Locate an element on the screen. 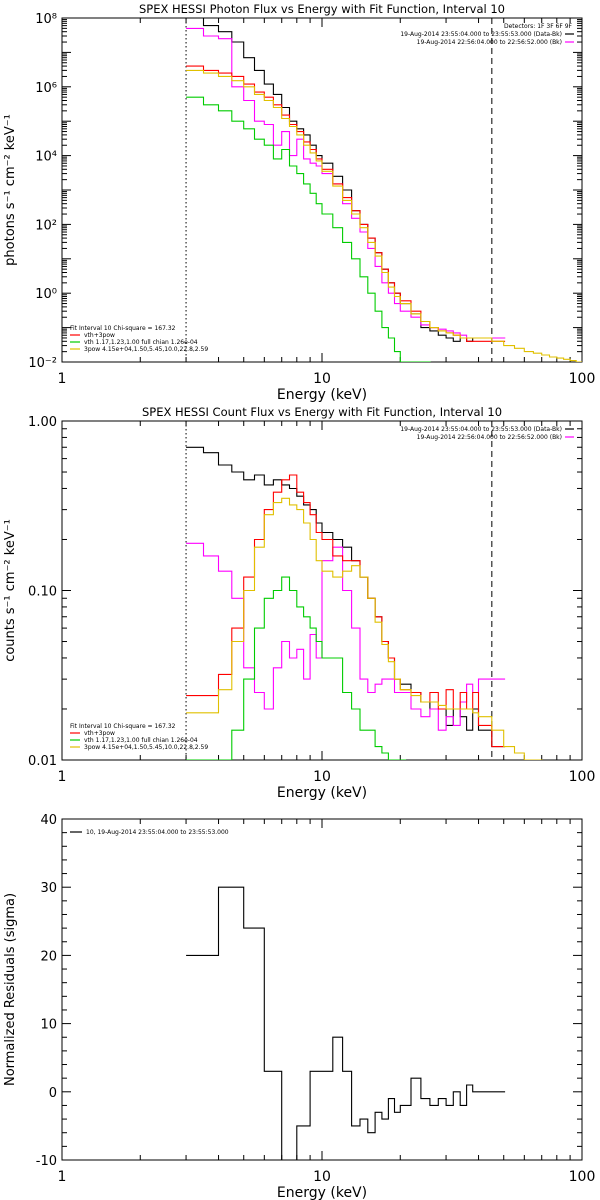 The width and height of the screenshot is (600, 1200). y-axis-label: photons s⁻¹ cm⁻² keV⁻¹ is located at coordinates (10, 190).